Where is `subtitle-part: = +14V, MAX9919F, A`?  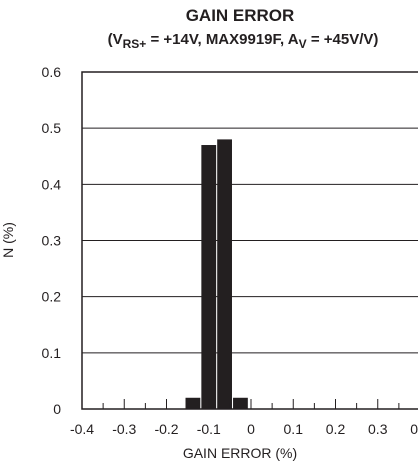
subtitle-part: = +14V, MAX9919F, A is located at coordinates (222, 39).